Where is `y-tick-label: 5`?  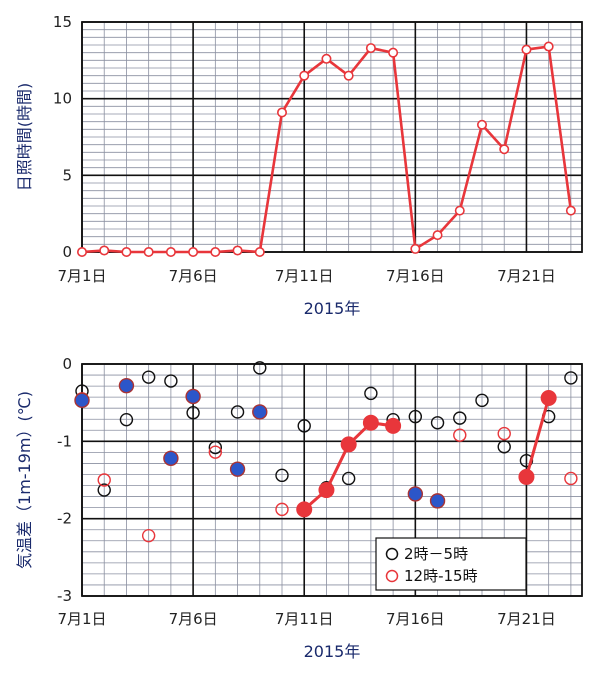
y-tick-label: 5 is located at coordinates (67, 175).